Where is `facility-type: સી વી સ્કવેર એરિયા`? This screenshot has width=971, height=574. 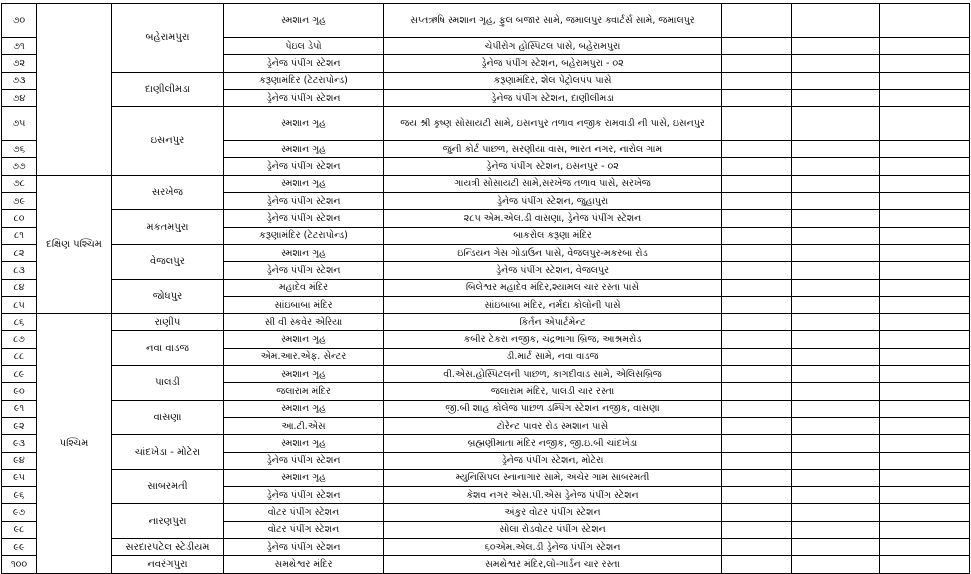 facility-type: સી વી સ્કવેર એરિયા is located at coordinates (303, 322).